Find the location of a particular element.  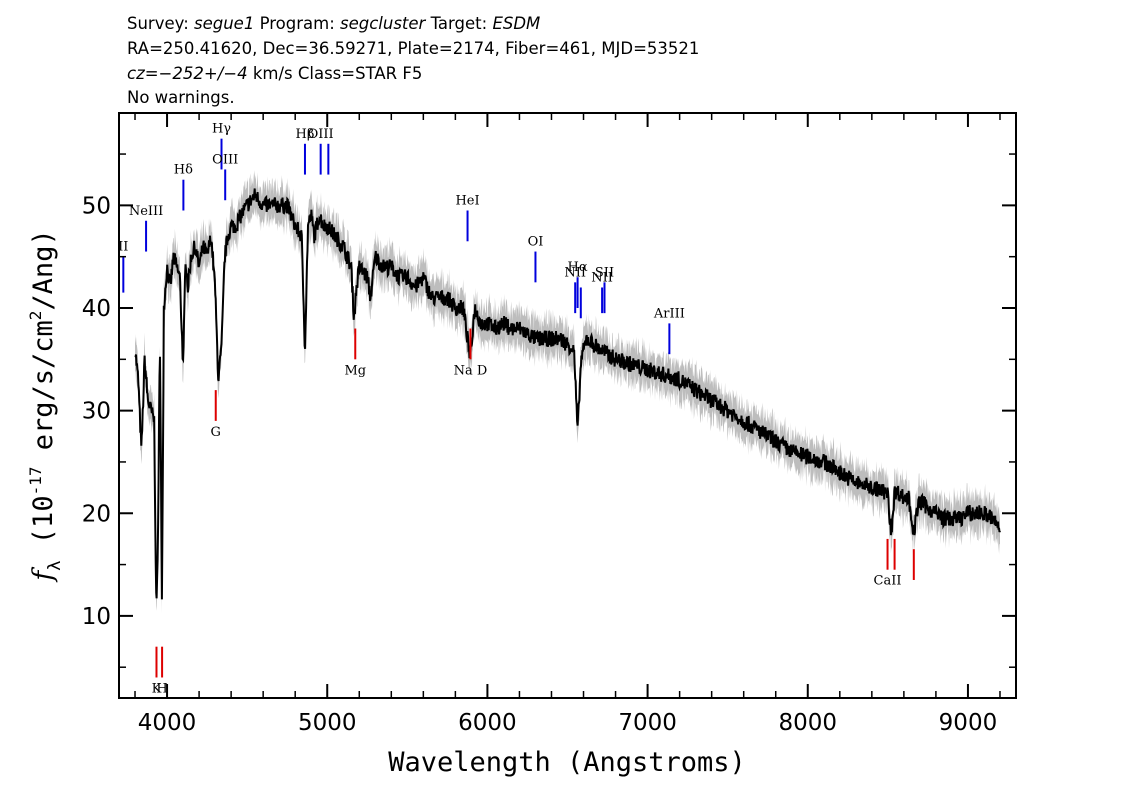

redshift-value: cz=−252+/−4 is located at coordinates (187, 73).